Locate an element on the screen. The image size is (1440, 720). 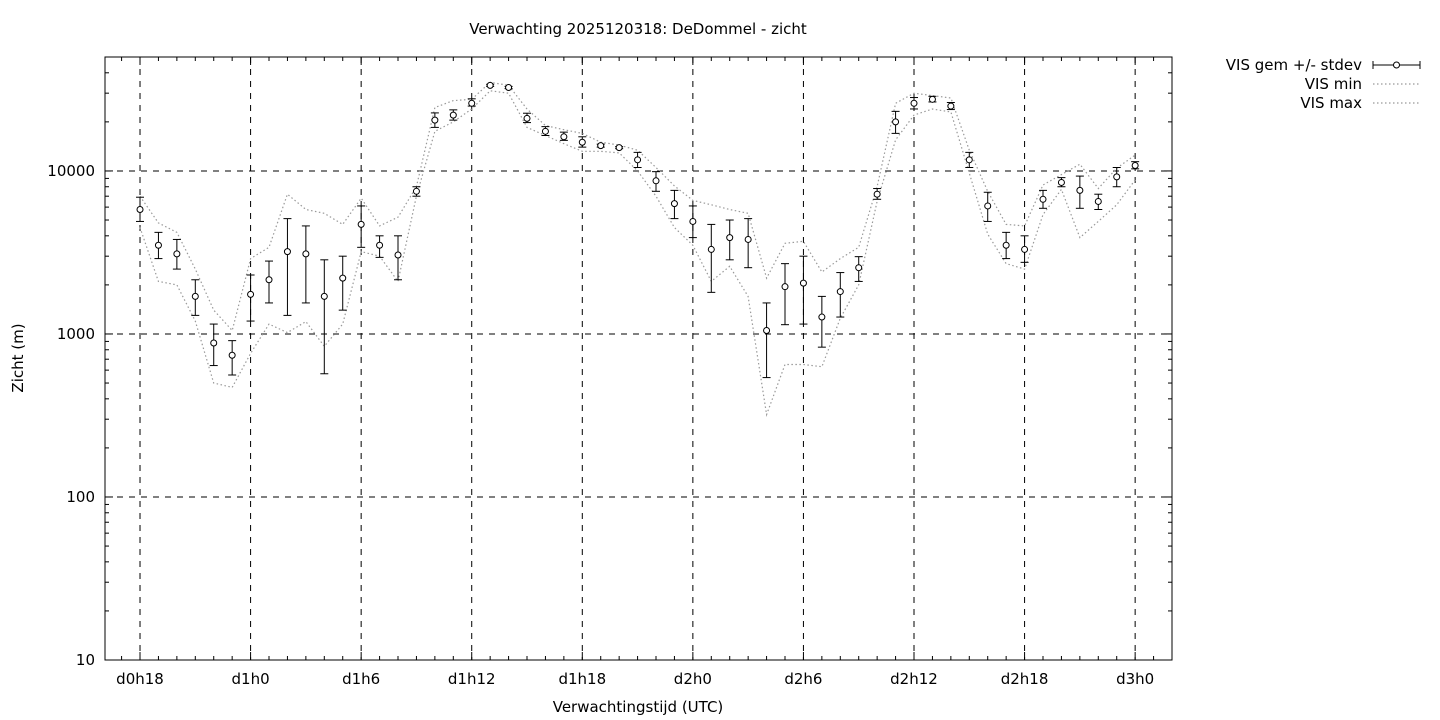
x-axis-label: Verwachtingstijd (UTC) is located at coordinates (638, 707).